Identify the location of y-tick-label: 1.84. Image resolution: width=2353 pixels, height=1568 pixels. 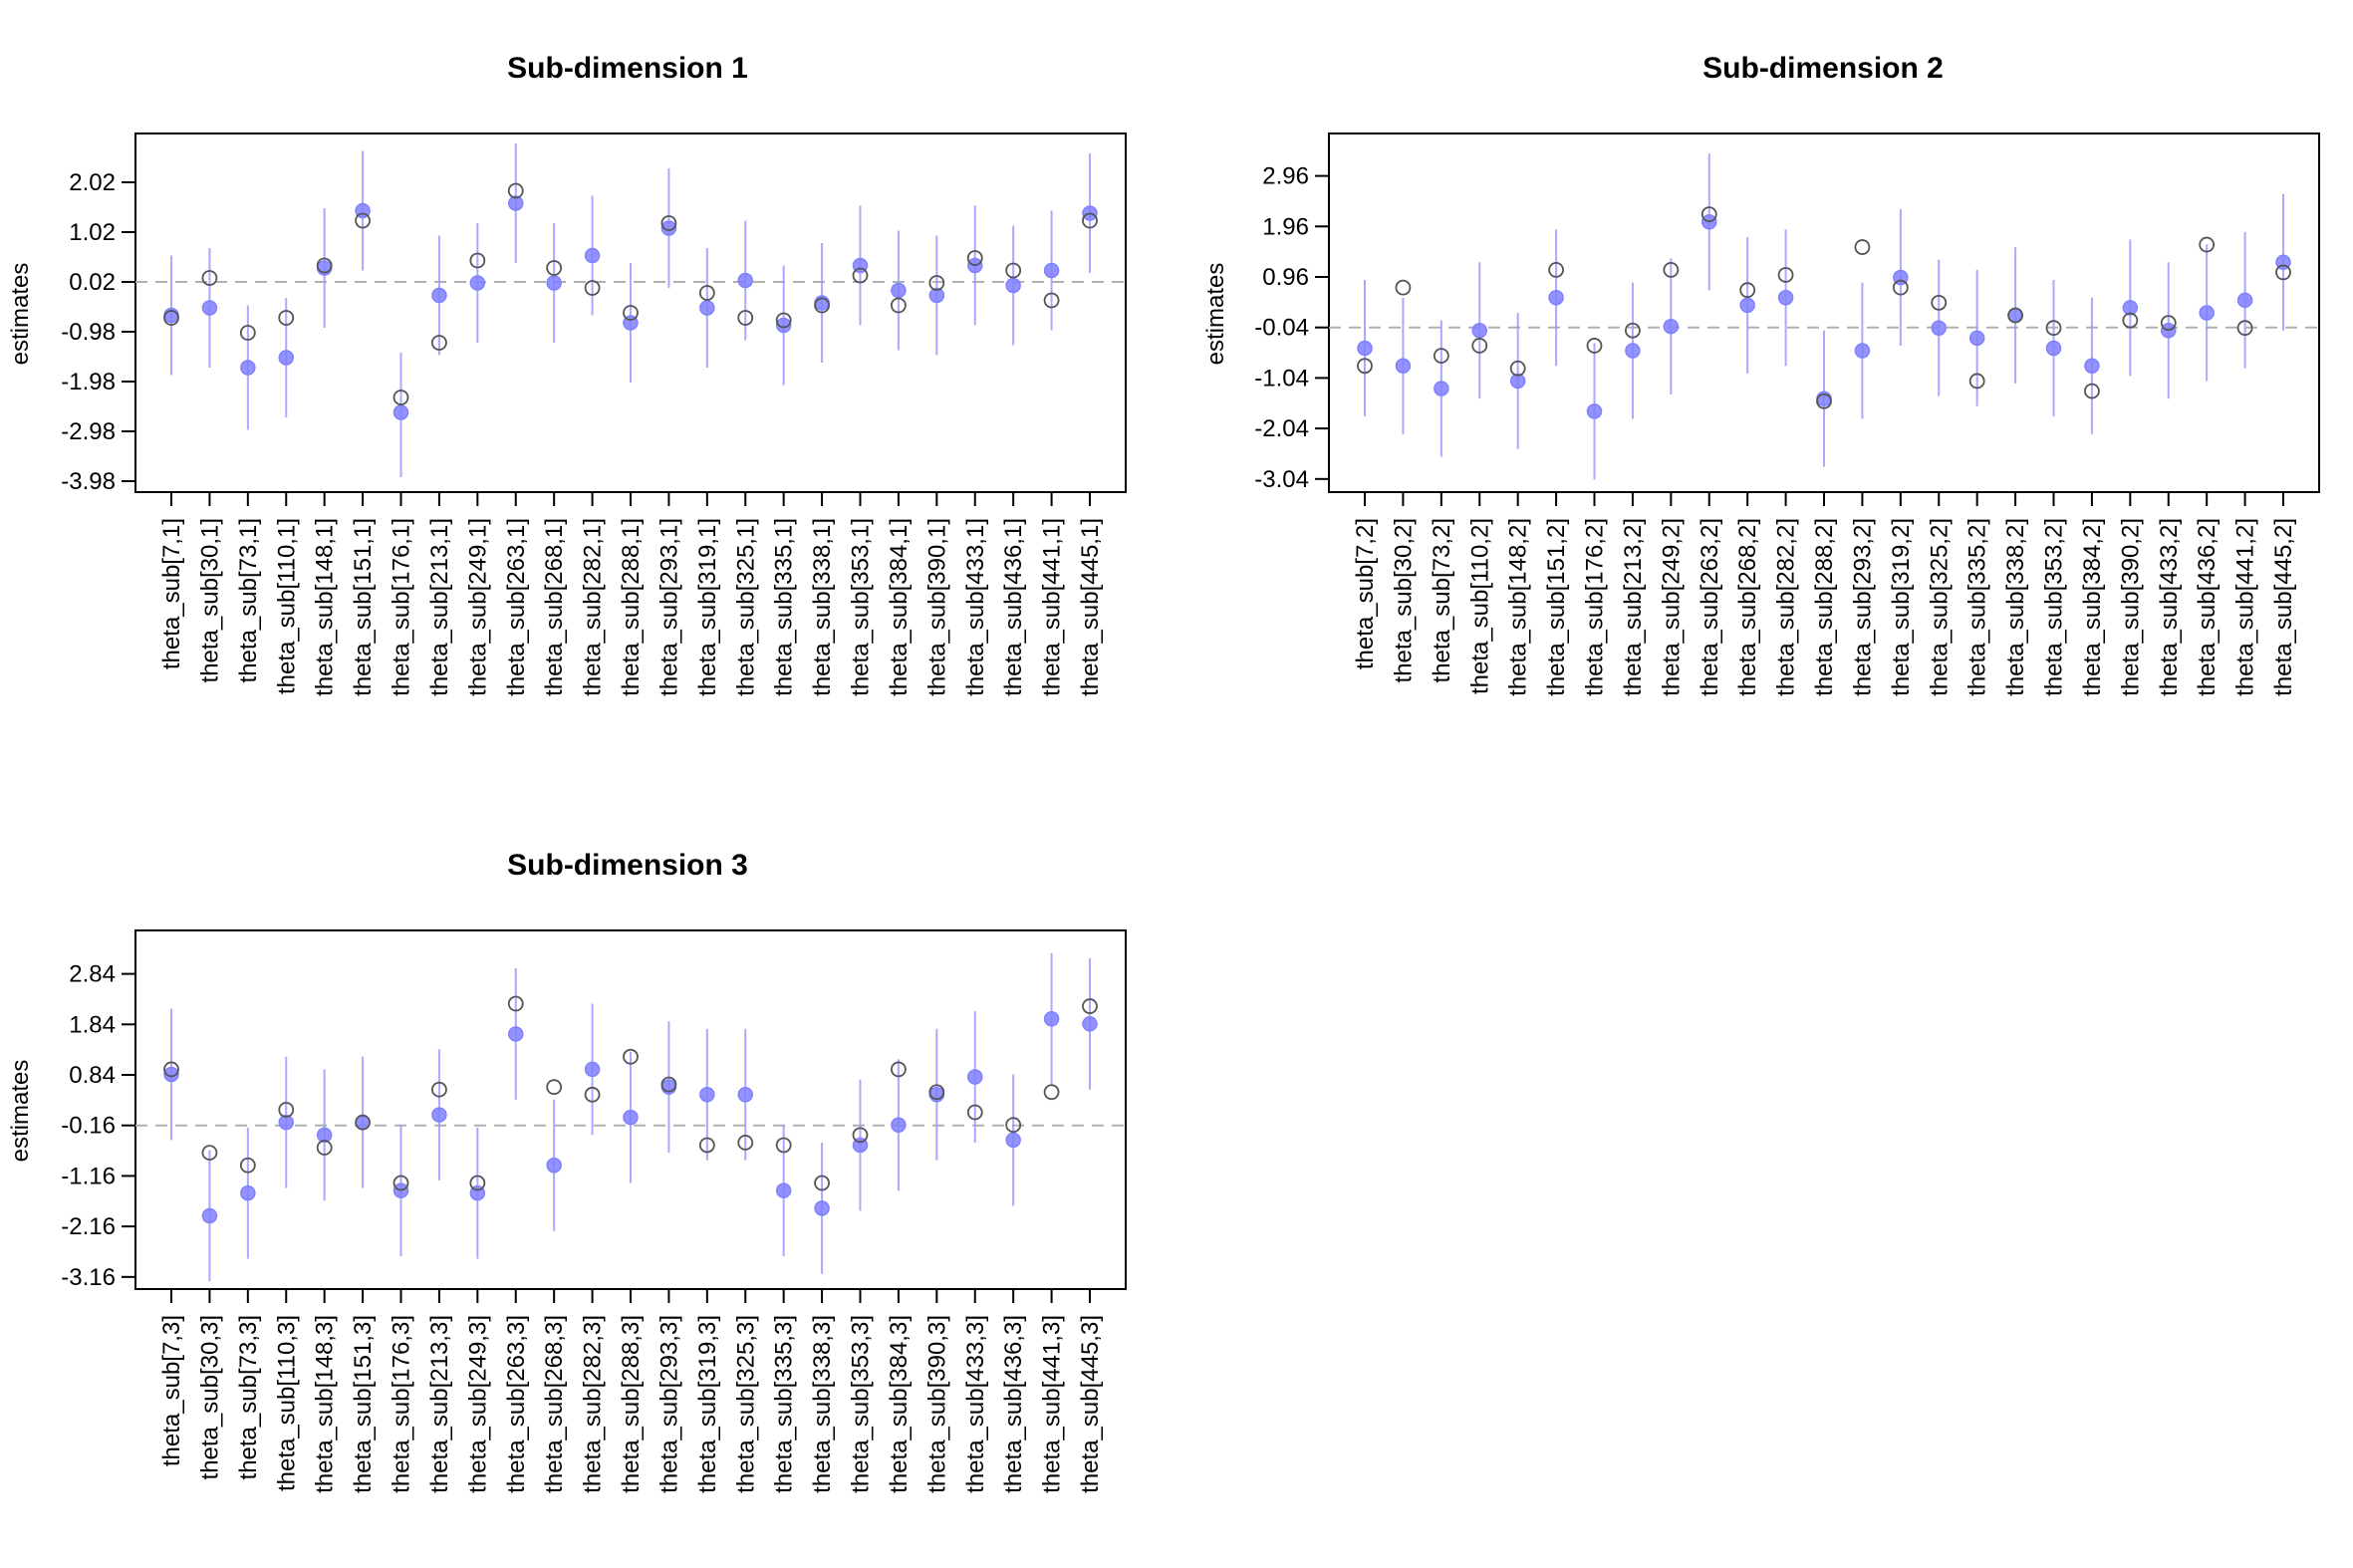
(93, 1024).